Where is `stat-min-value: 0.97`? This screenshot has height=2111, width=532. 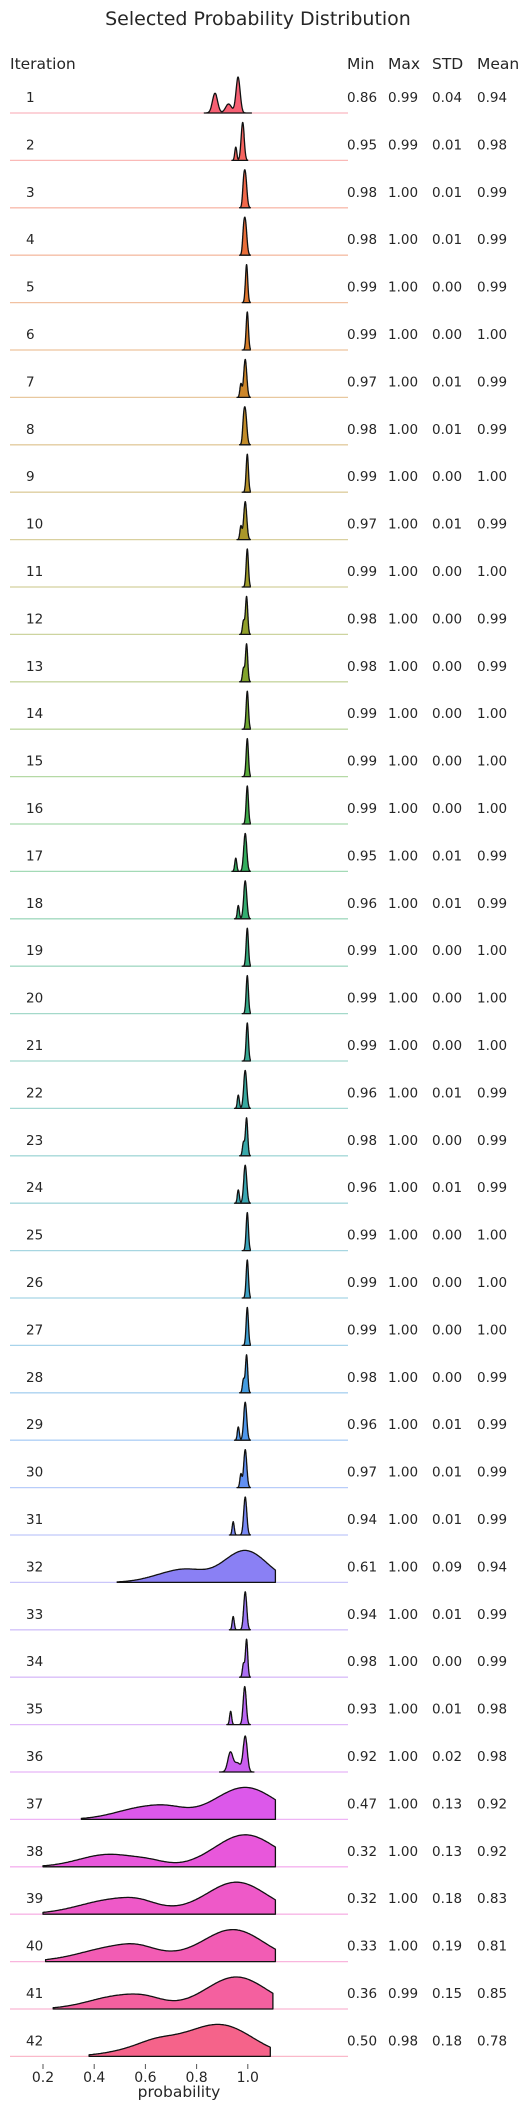 stat-min-value: 0.97 is located at coordinates (362, 382).